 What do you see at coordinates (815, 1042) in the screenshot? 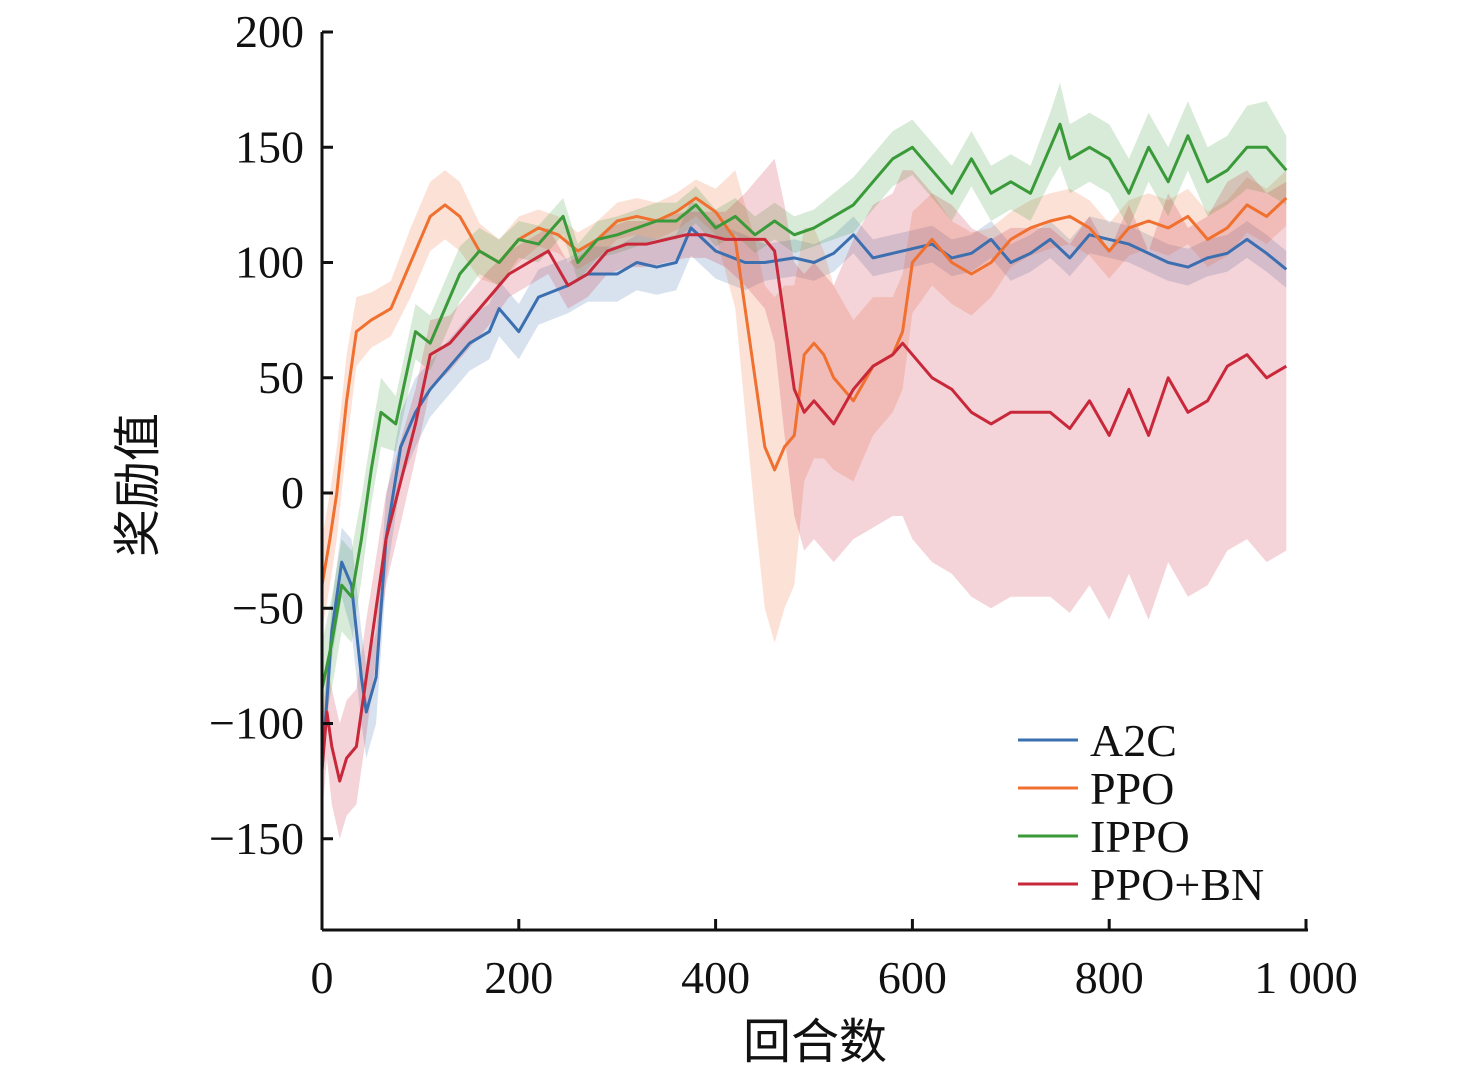
I see `x-axis-title: 回合数` at bounding box center [815, 1042].